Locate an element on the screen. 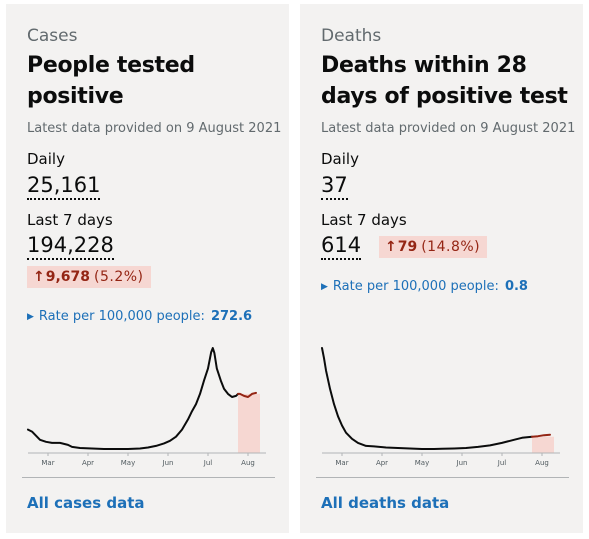  cases-tick-label: Jun is located at coordinates (168, 463).